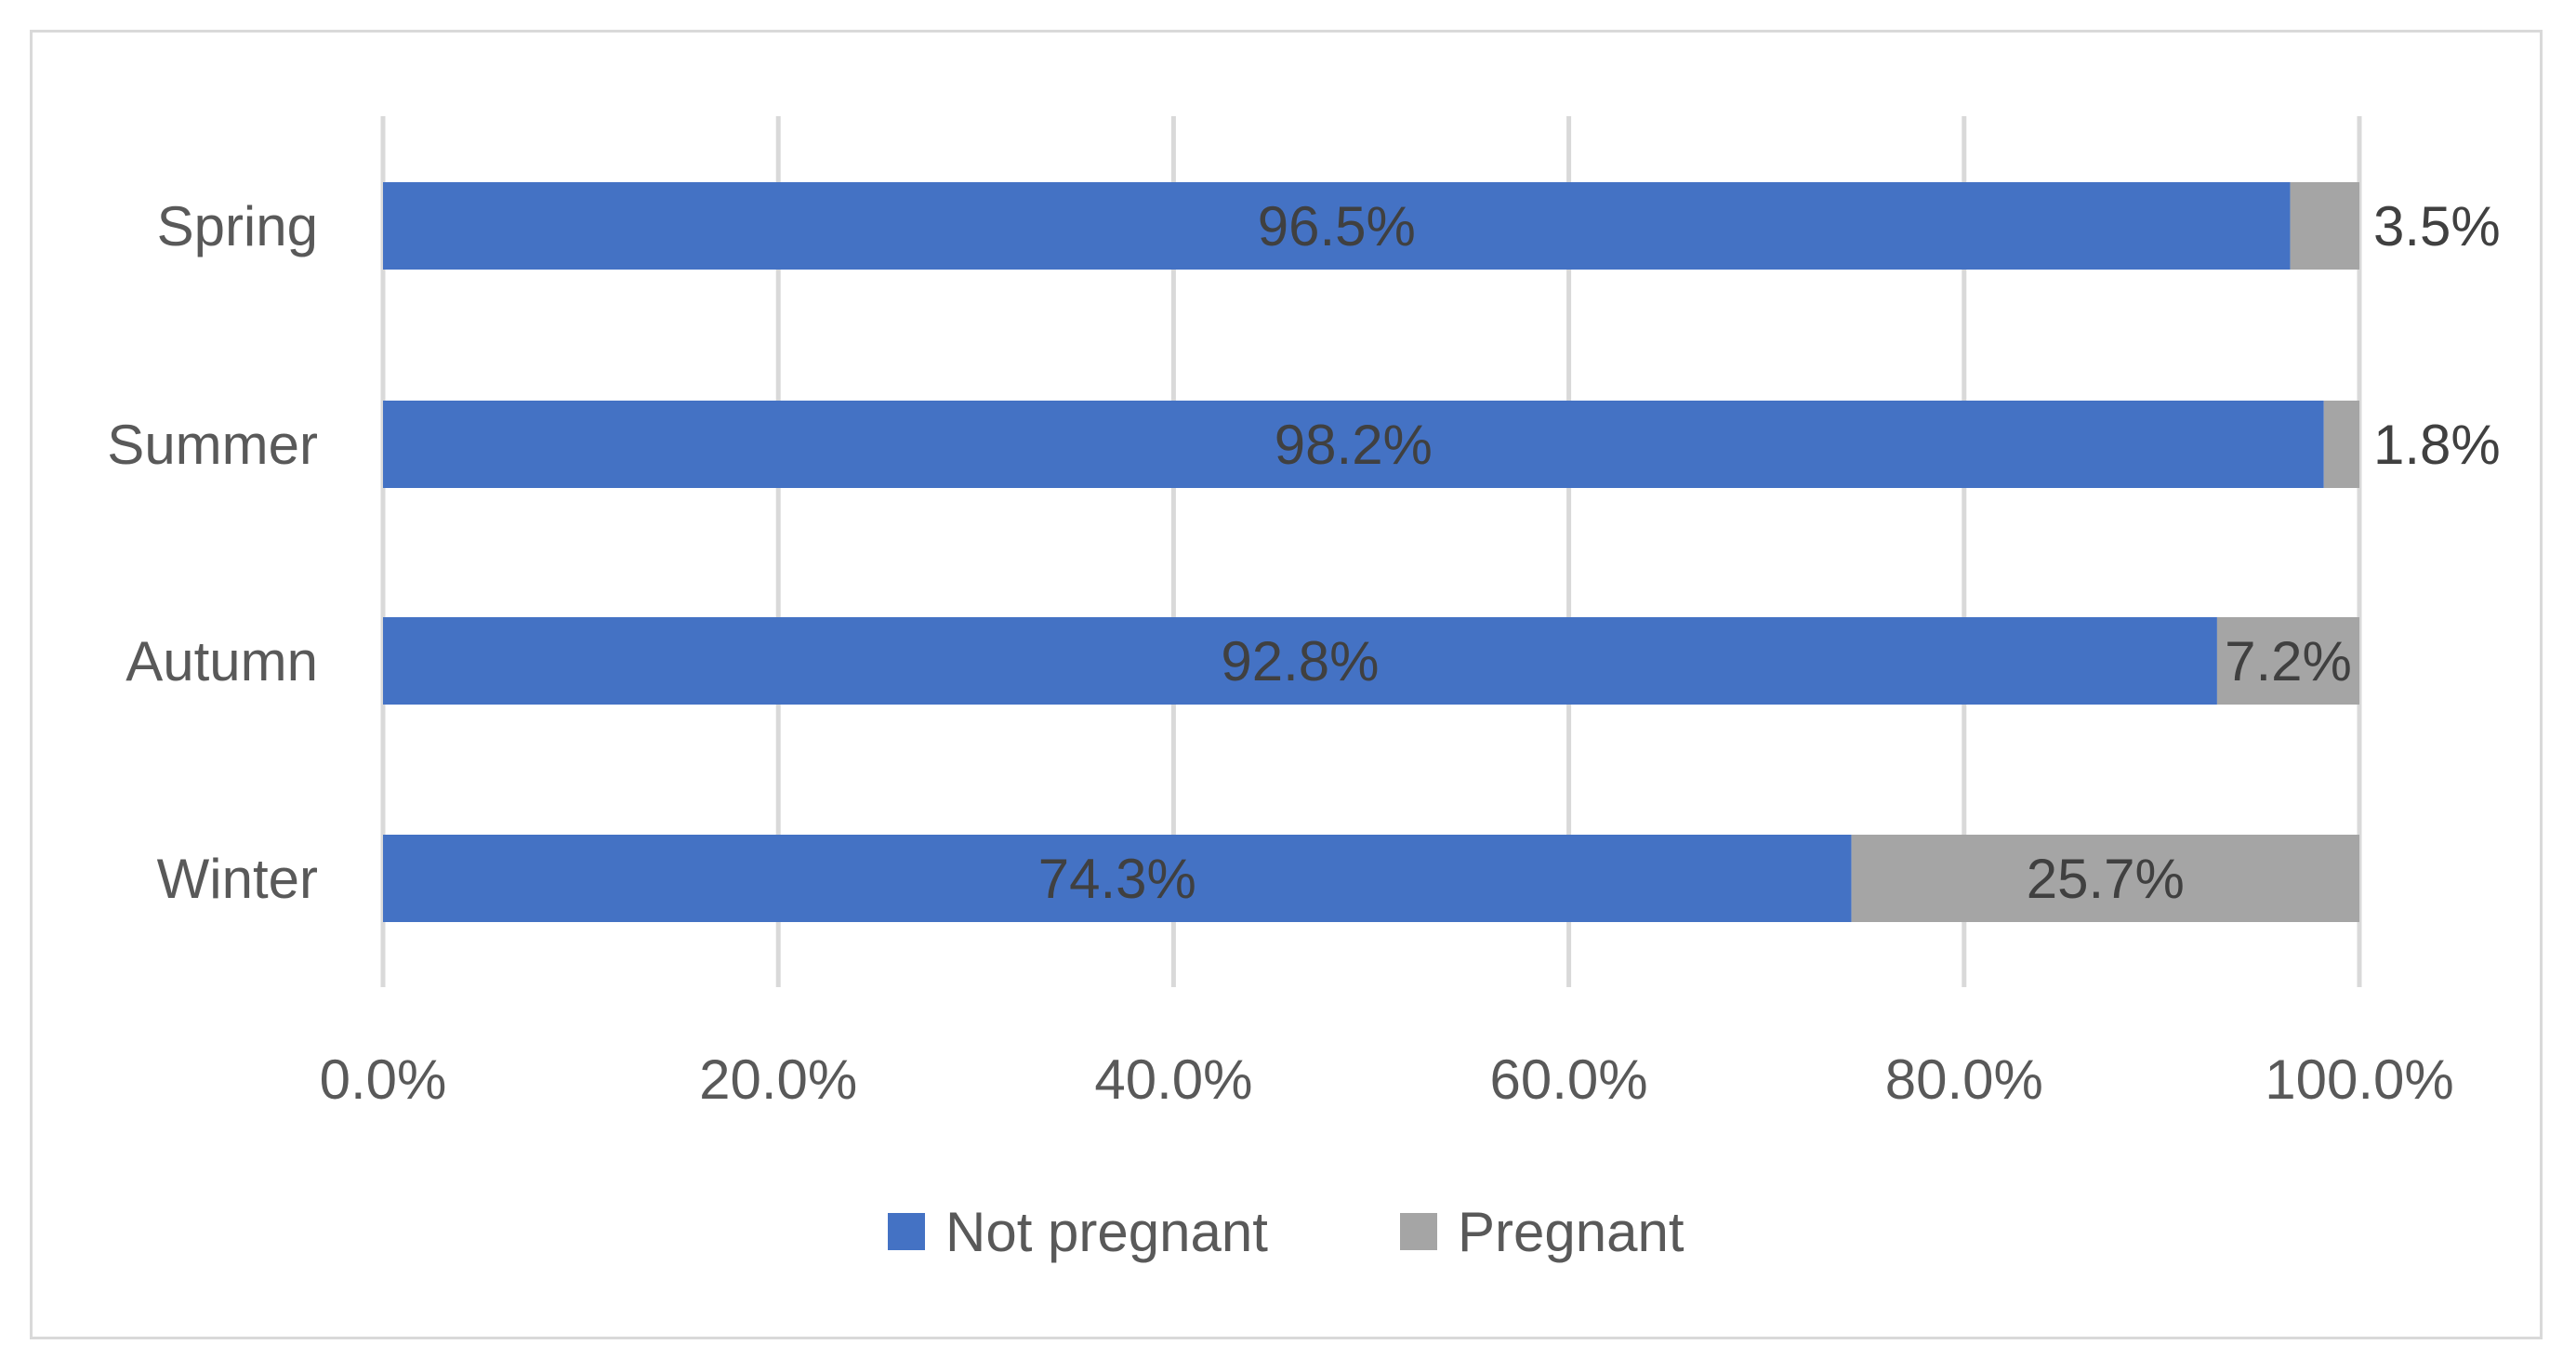  I want to click on data-label-pregnant: 7.2%, so click(2288, 661).